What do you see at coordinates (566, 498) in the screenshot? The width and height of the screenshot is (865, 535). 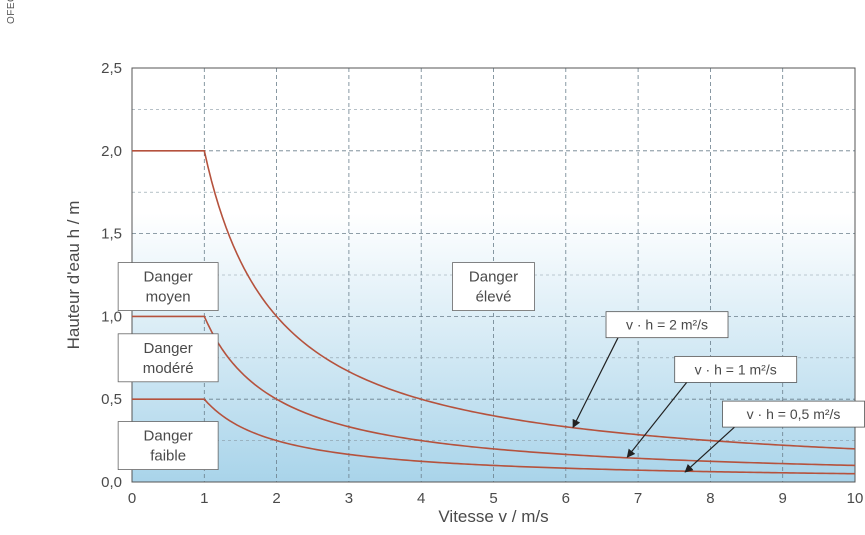 I see `x-tick-label: 6` at bounding box center [566, 498].